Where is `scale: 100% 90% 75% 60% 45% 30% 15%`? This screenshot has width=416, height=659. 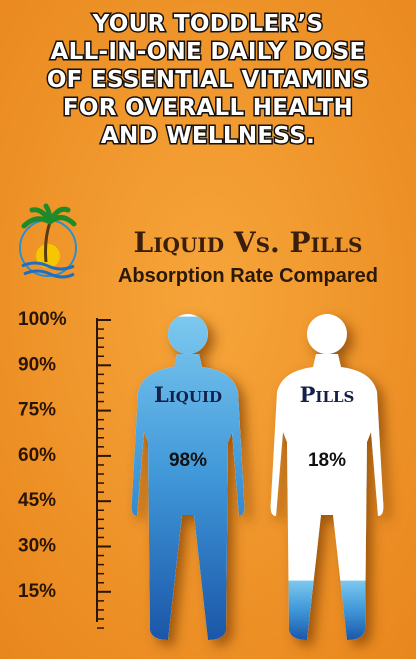 scale: 100% 90% 75% 60% 45% 30% 15% is located at coordinates (64, 469).